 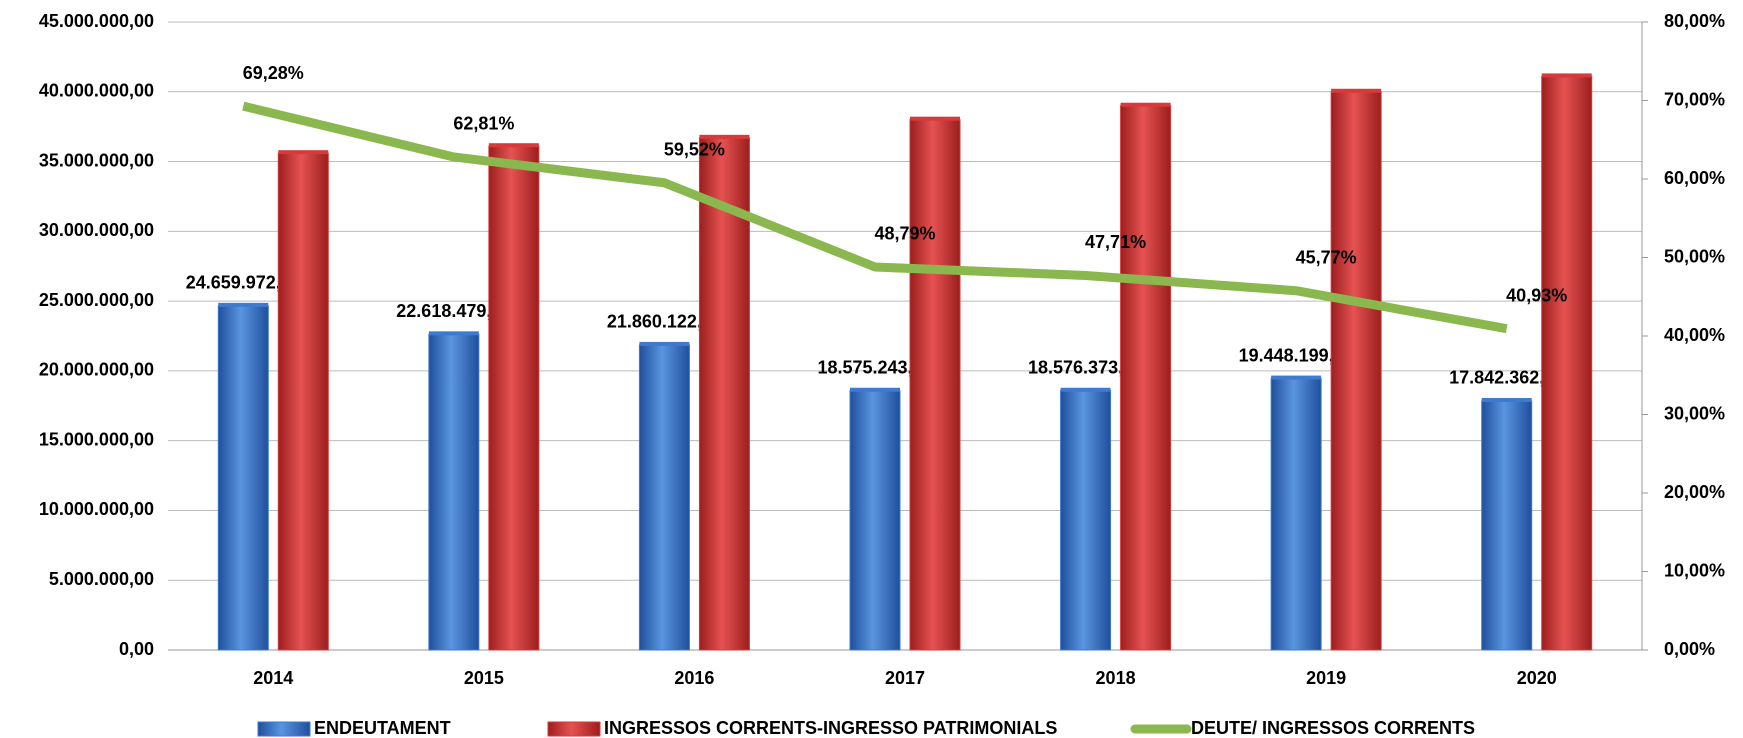 What do you see at coordinates (96, 300) in the screenshot?
I see `y-tick-label: 25.000.000,00` at bounding box center [96, 300].